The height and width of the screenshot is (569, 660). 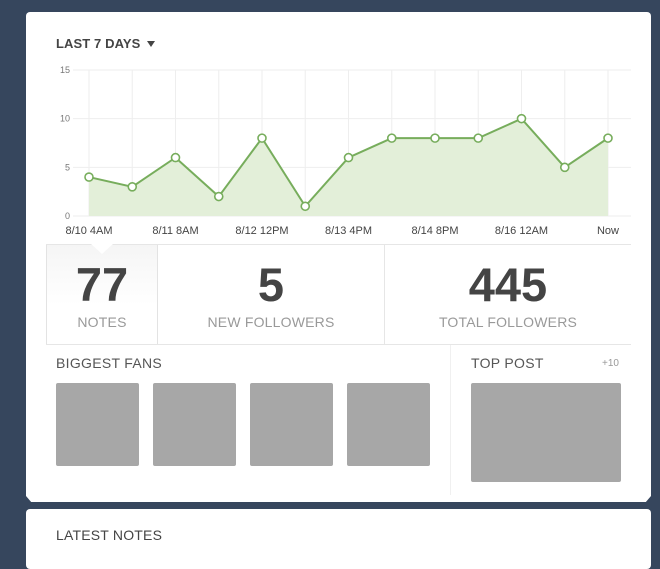 What do you see at coordinates (102, 322) in the screenshot?
I see `notes-label: NOTES` at bounding box center [102, 322].